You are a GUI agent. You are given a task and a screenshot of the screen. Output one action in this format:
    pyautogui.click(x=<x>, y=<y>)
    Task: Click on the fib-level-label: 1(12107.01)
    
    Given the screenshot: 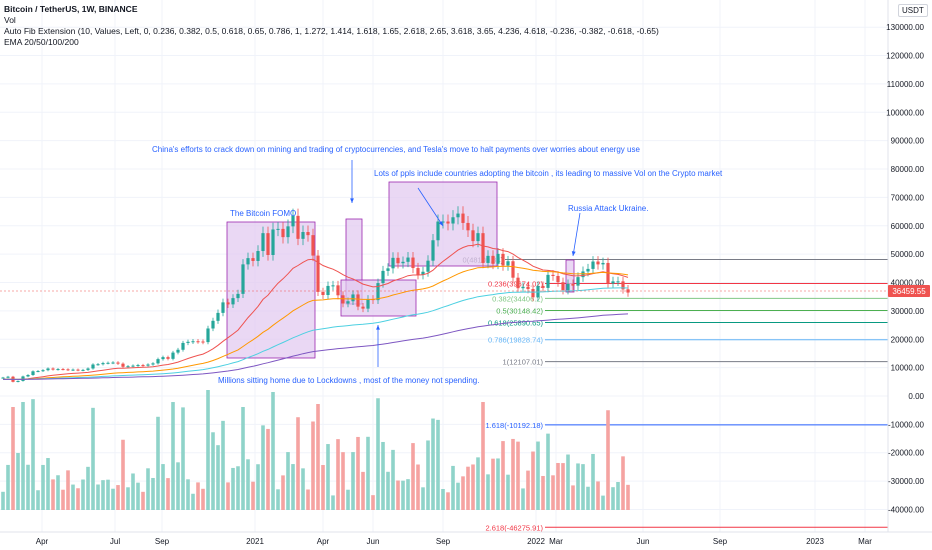 What is the action you would take?
    pyautogui.click(x=523, y=362)
    